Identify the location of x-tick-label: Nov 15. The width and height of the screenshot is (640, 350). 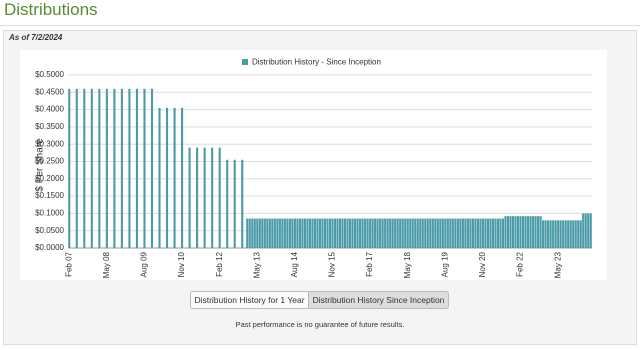
(332, 264).